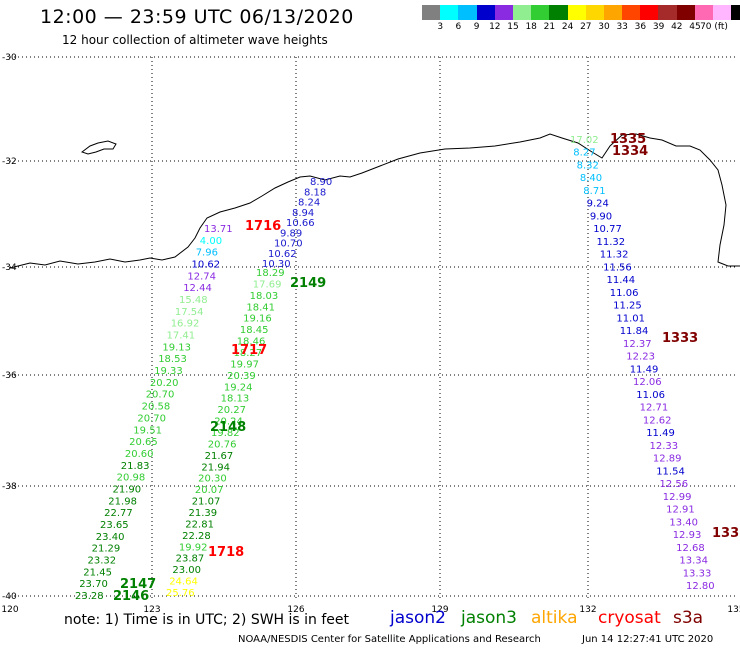 This screenshot has height=650, width=740. What do you see at coordinates (206, 265) in the screenshot?
I see `swh-label-outer-track: 10.62` at bounding box center [206, 265].